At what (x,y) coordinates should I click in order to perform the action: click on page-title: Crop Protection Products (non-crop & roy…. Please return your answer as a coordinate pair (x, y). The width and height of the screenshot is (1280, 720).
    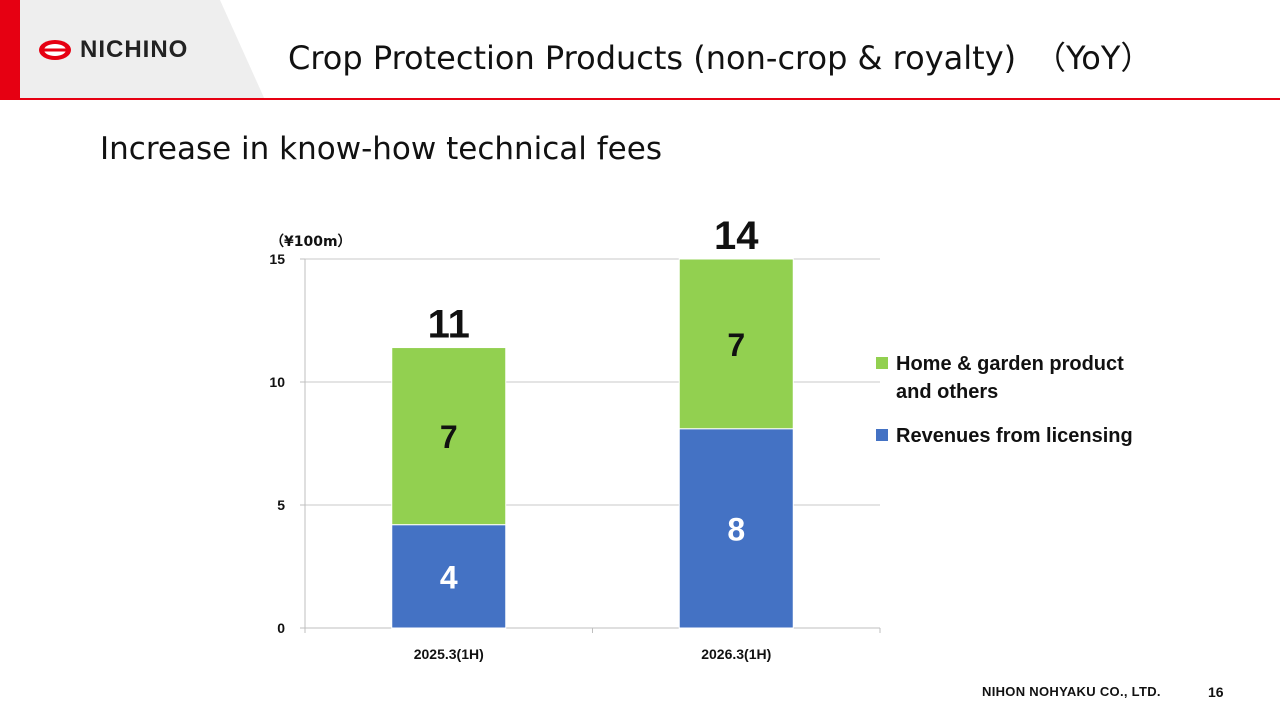
    Looking at the image, I should click on (652, 58).